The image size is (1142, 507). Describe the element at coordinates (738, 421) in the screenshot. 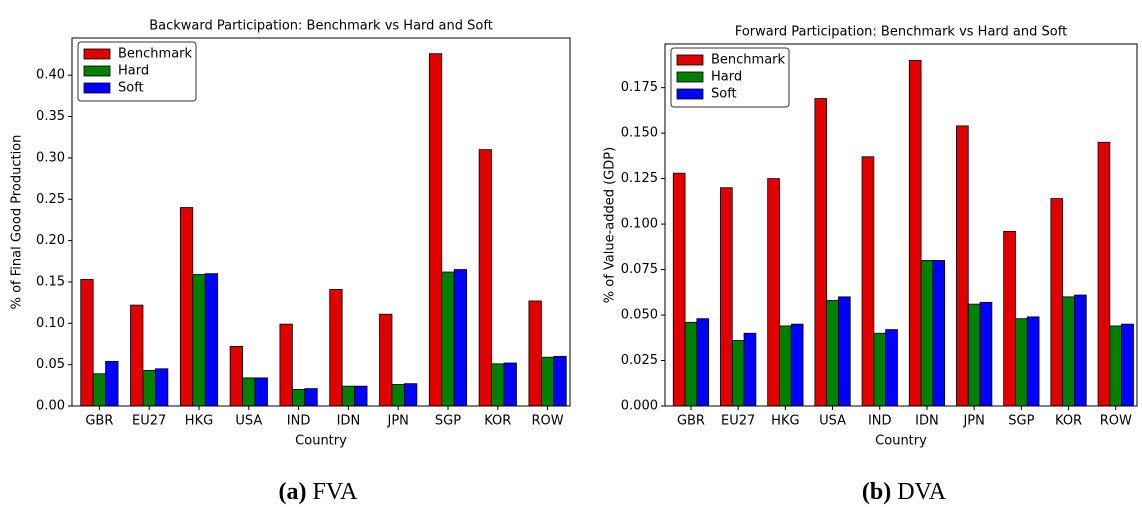

I see `x-tick-label: EU27` at that location.